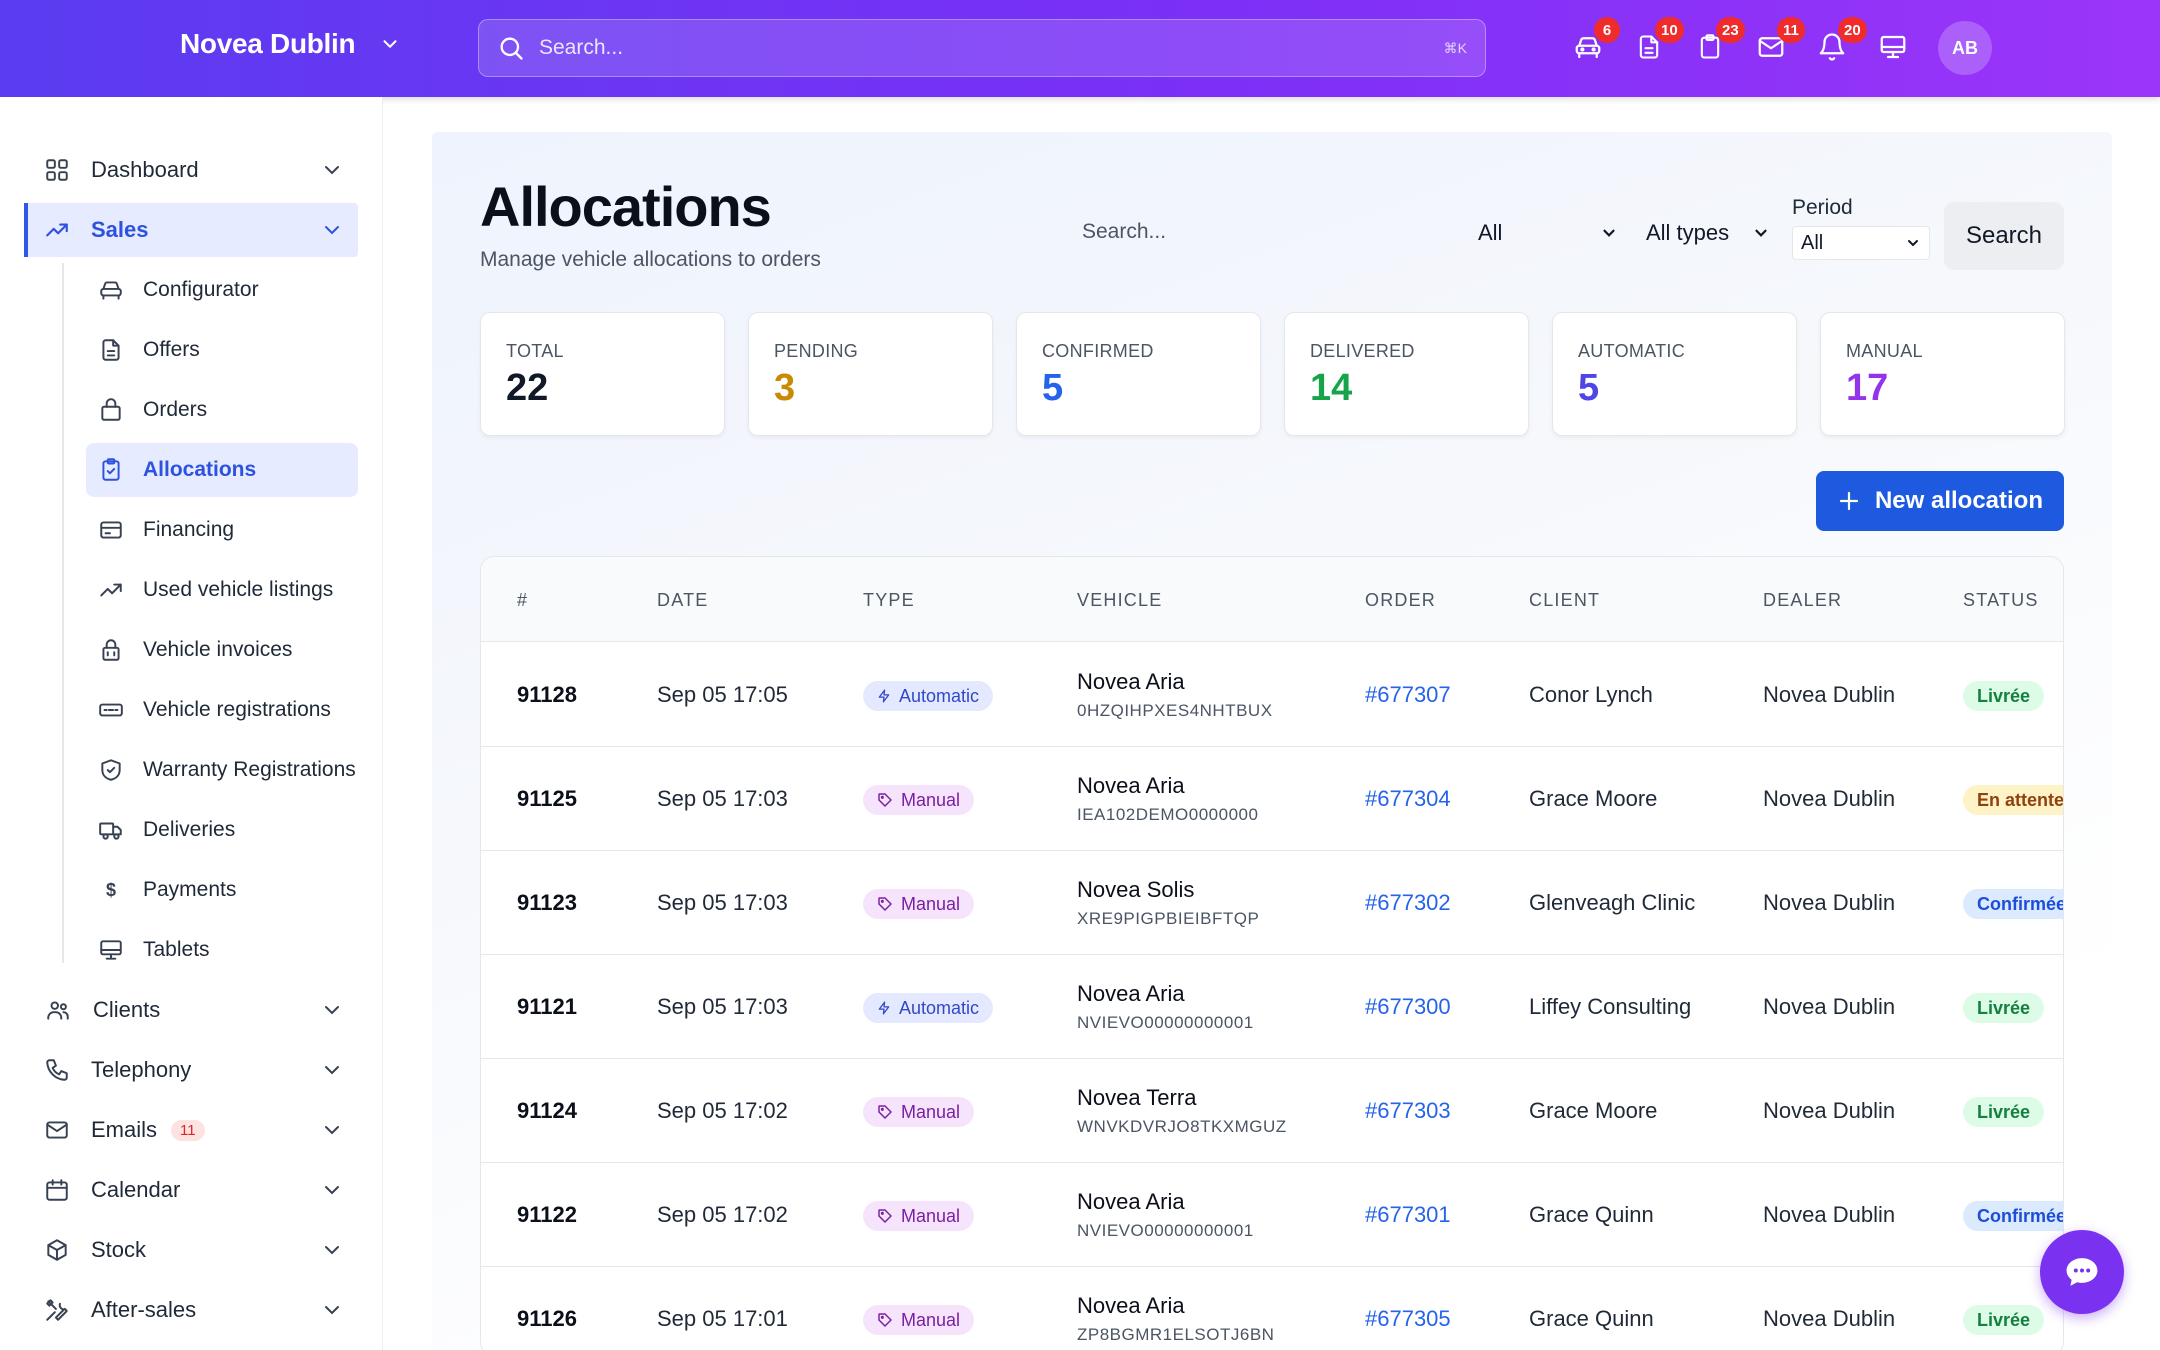  I want to click on stat-card-automatic: AUTOMATIC 5, so click(1674, 374).